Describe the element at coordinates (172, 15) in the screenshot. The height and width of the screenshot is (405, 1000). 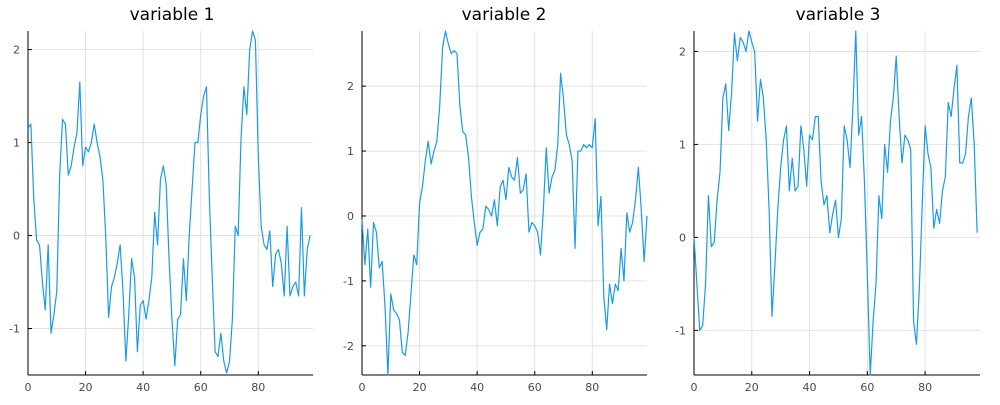
I see `subplot-title: variable 1` at that location.